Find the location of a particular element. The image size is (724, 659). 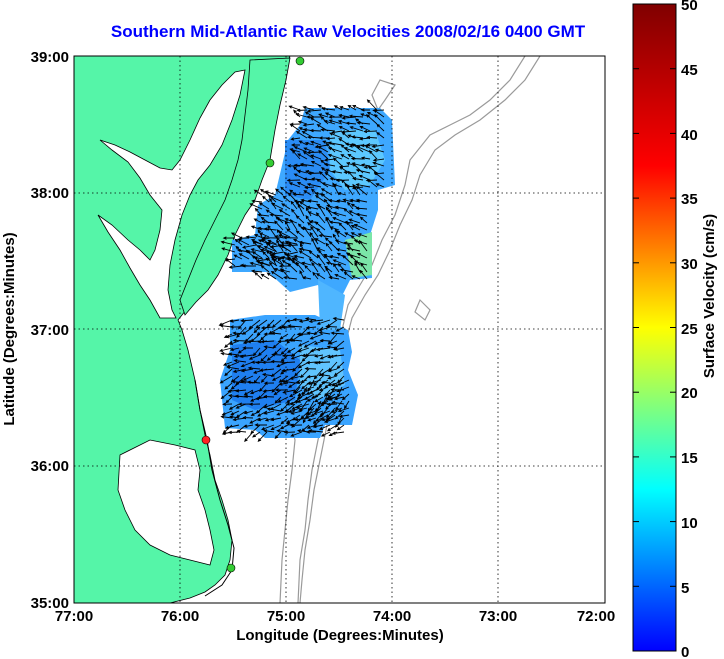

station-marker-south is located at coordinates (231, 568).